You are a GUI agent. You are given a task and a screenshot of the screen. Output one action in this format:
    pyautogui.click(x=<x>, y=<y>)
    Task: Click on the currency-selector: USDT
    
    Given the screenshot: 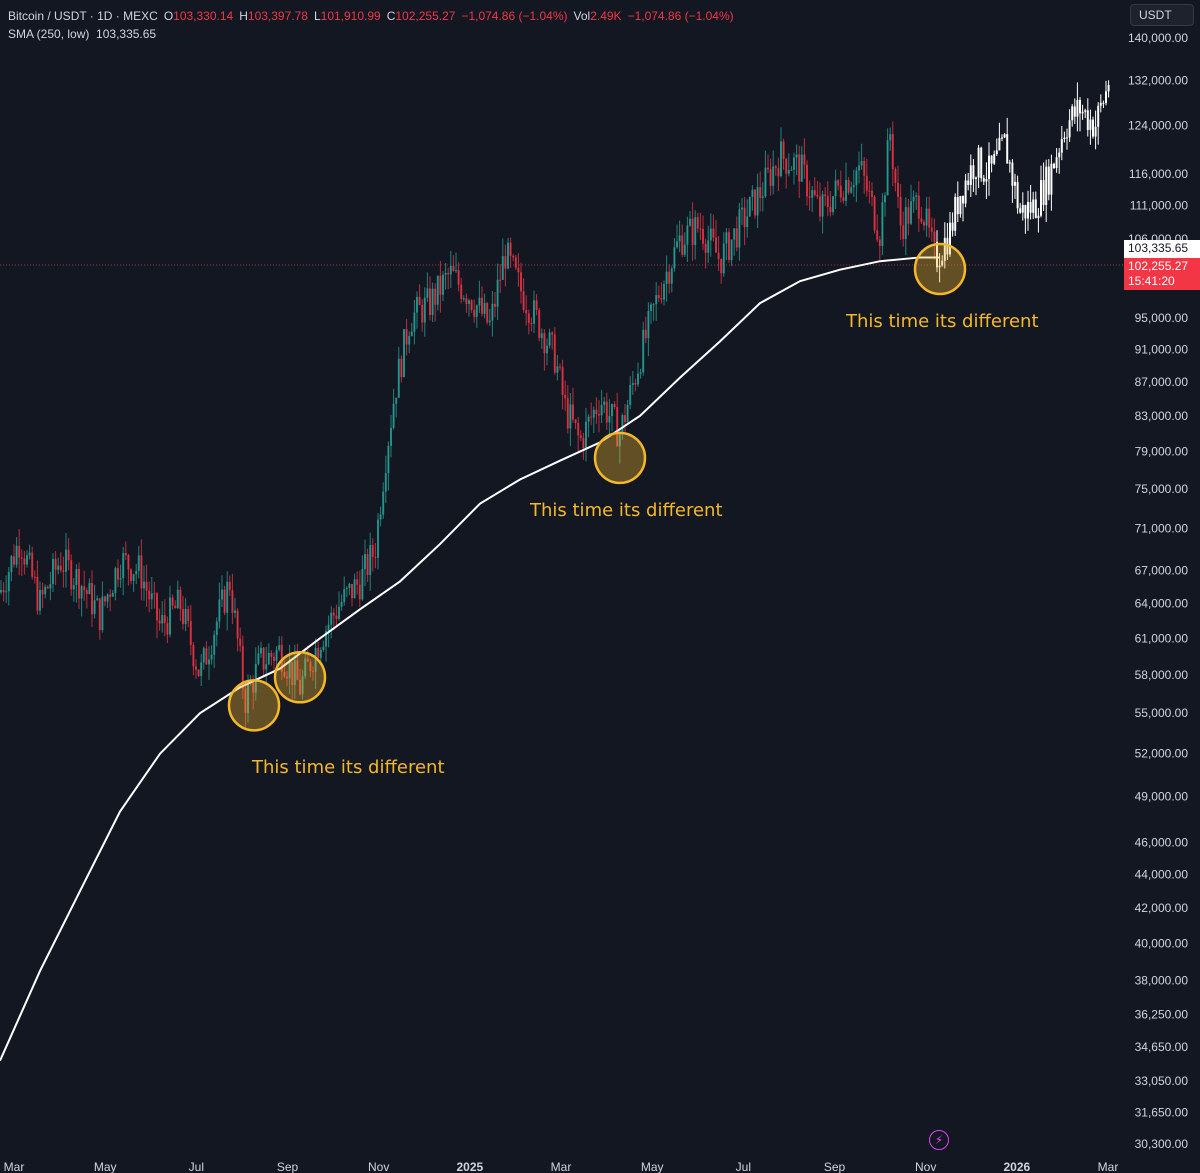 What is the action you would take?
    pyautogui.click(x=1162, y=15)
    